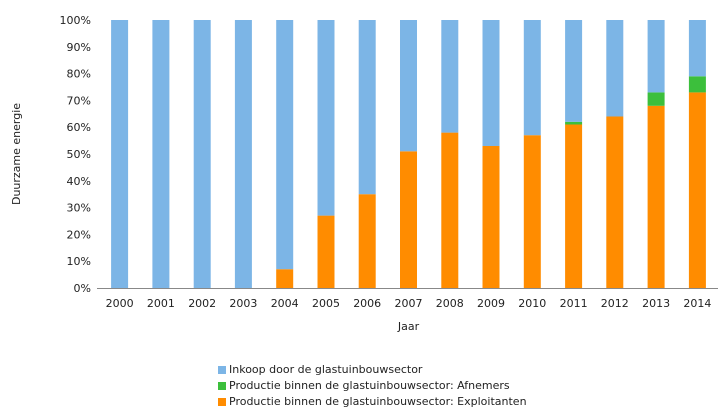  I want to click on legend-item-inkoop: Inkoop door de glastuinbouwsector, so click(372, 370).